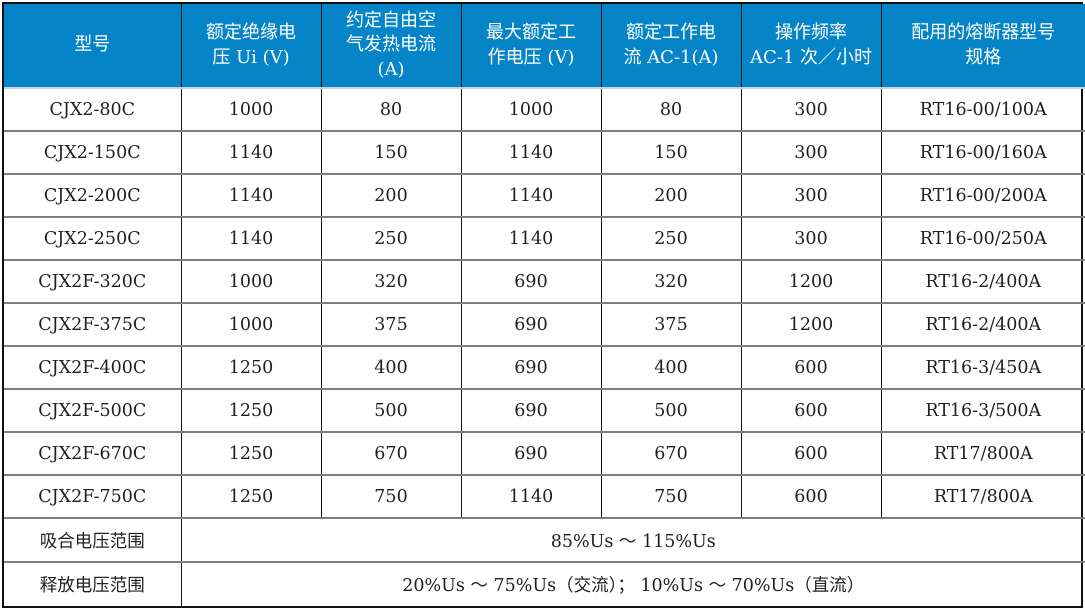 The height and width of the screenshot is (612, 1085). I want to click on column-header-3: 约定自由空 气发热电流 (A), so click(391, 46).